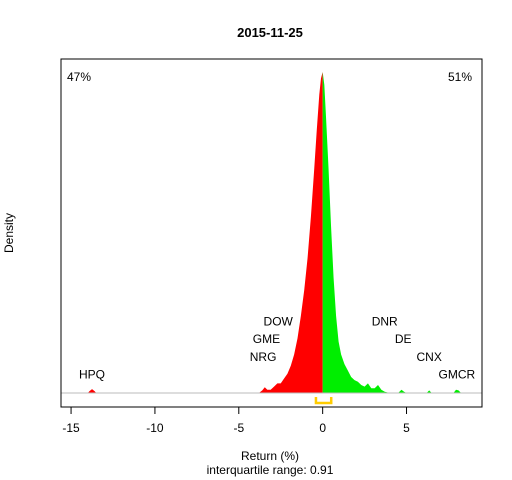  Describe the element at coordinates (428, 357) in the screenshot. I see `annotation-cnx: CNX` at that location.